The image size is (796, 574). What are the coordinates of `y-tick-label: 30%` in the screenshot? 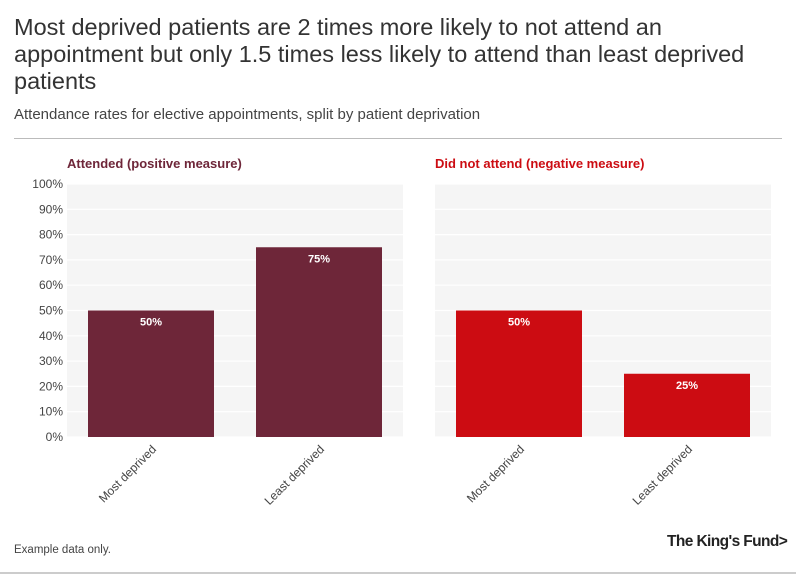 It's located at (51, 361).